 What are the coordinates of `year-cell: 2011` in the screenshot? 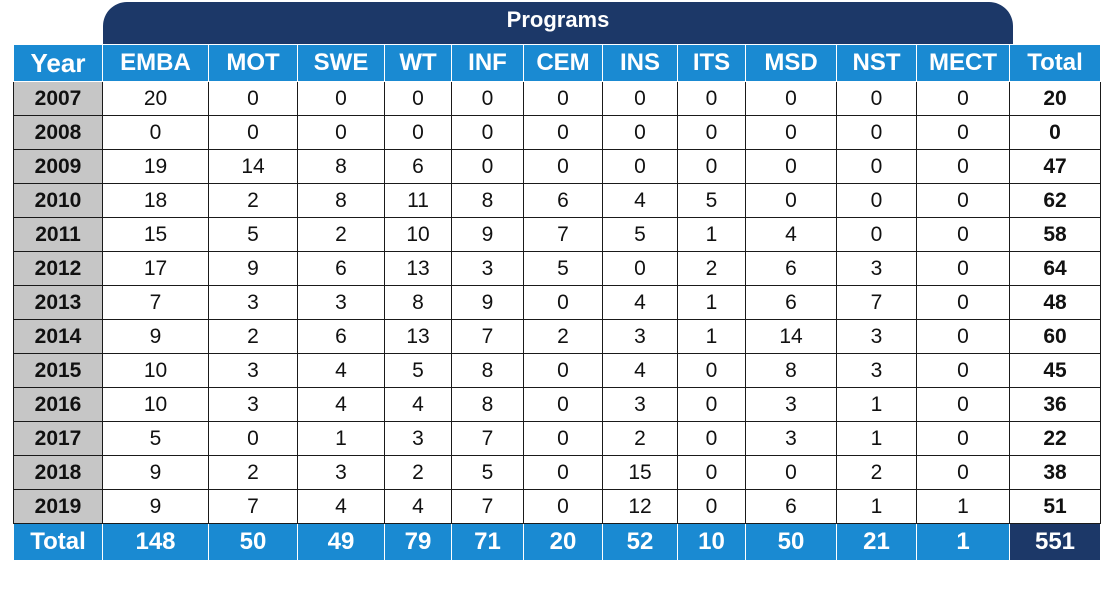 It's located at (58, 234).